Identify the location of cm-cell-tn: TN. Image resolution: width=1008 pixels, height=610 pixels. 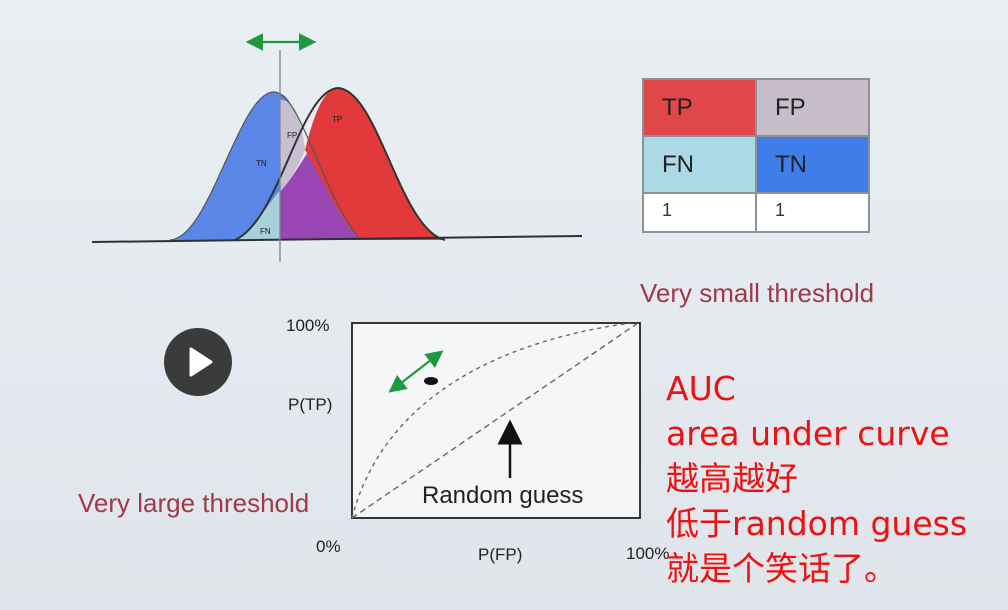
(812, 164).